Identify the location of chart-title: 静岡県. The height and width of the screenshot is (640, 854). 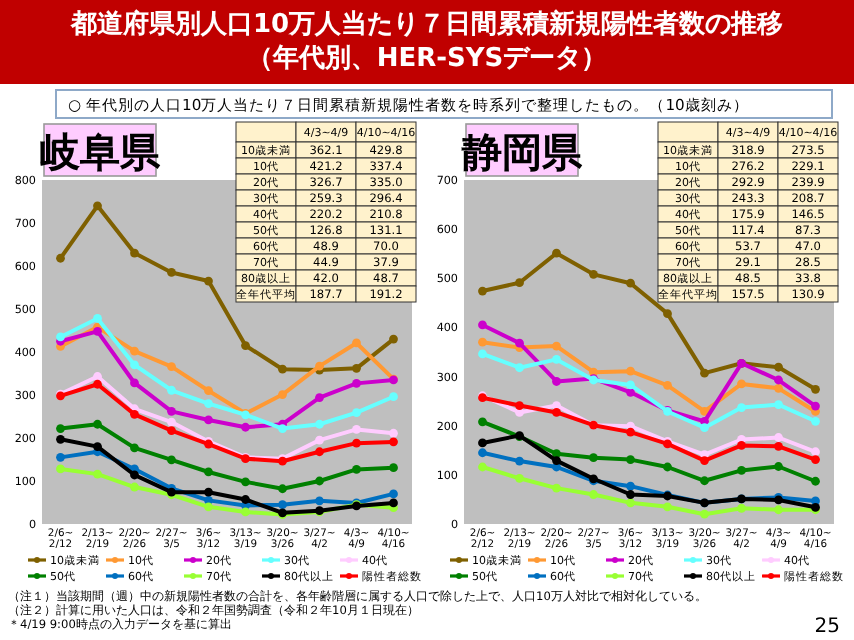
(522, 152).